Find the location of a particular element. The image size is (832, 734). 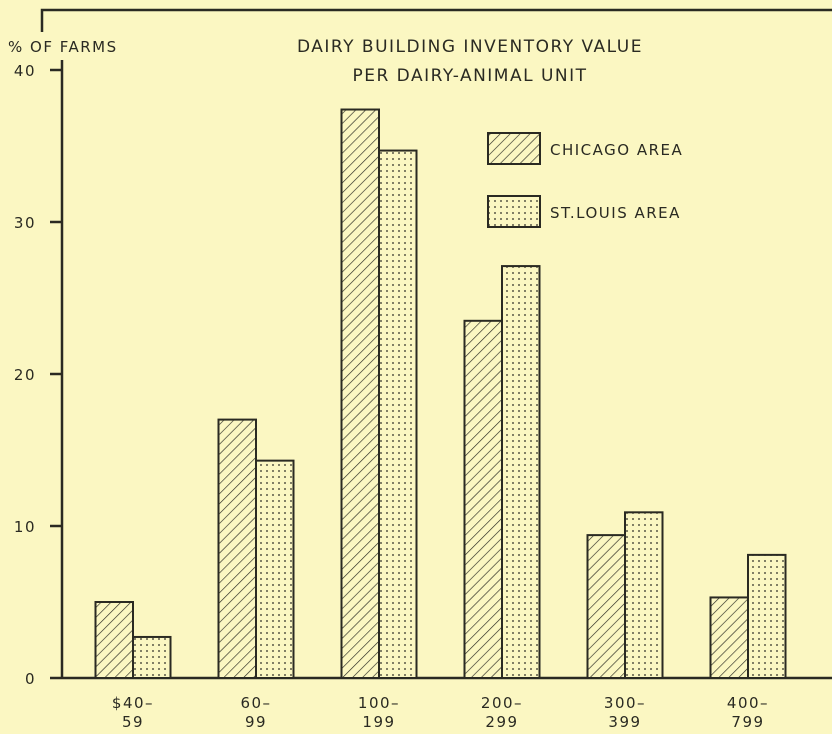

legend-label: ST.LOUIS AREA is located at coordinates (615, 213).